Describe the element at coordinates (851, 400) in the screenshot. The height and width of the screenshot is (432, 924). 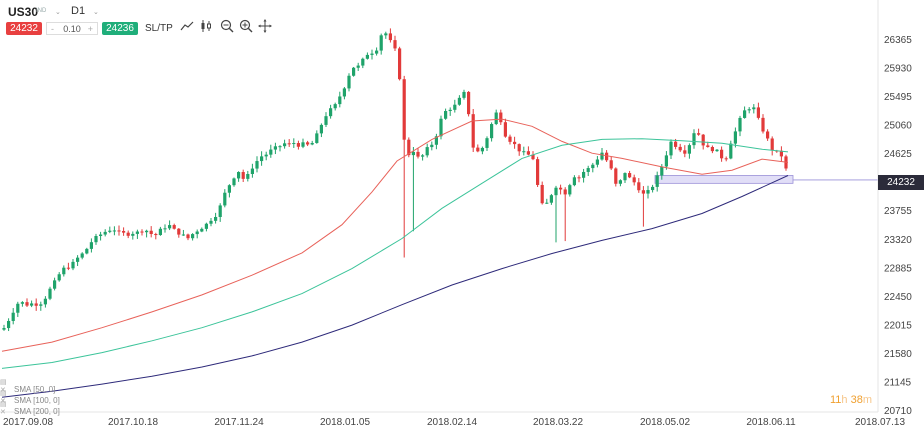
I see `candle-countdown: 11h 38m` at that location.